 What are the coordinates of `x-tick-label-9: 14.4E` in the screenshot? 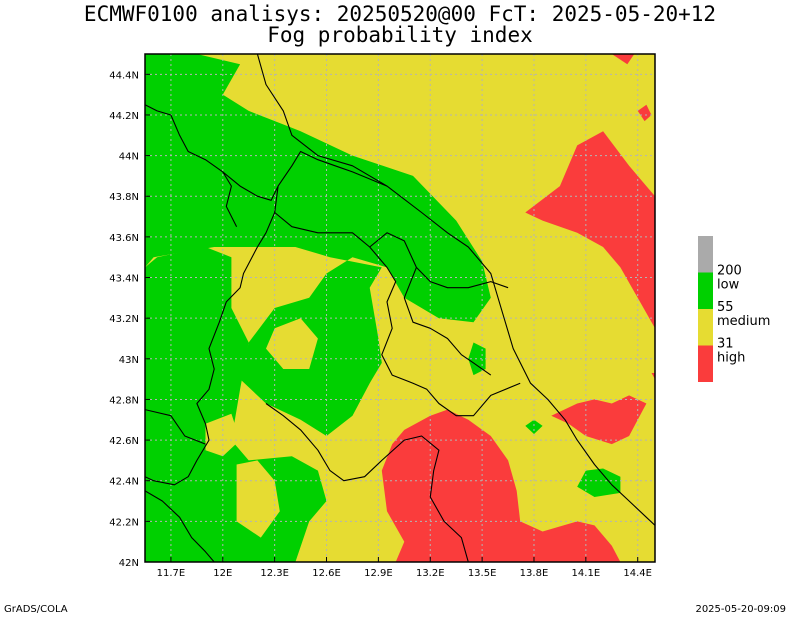 It's located at (637, 573).